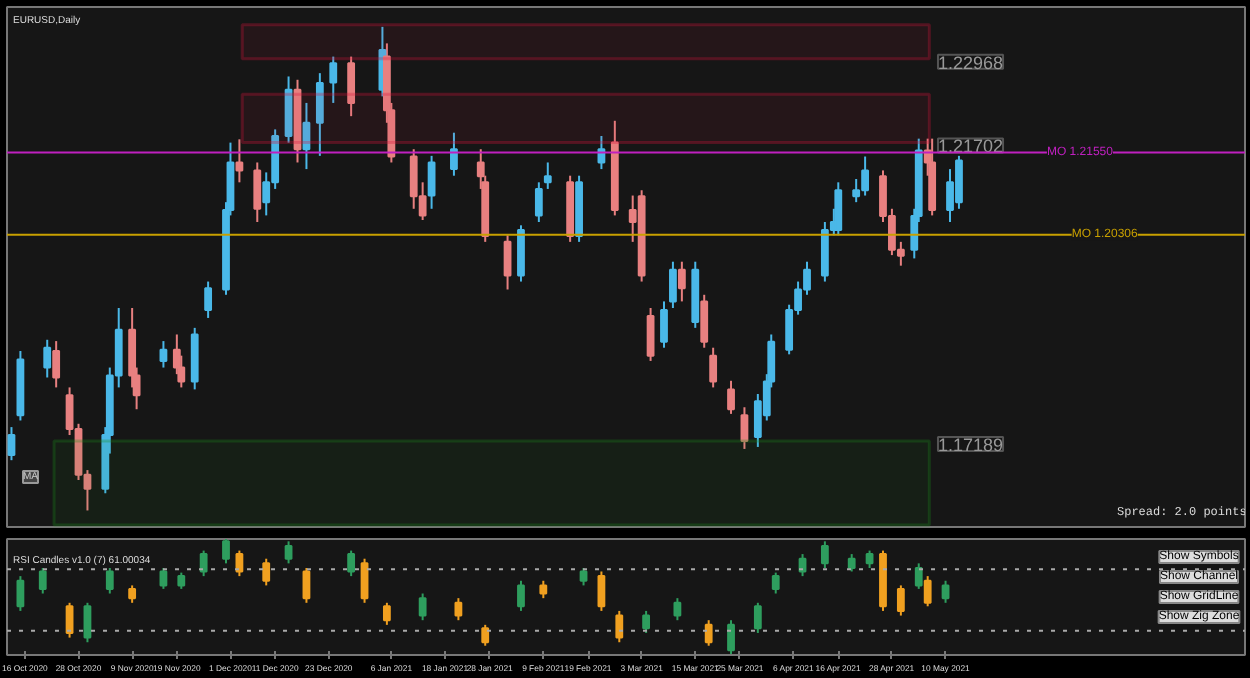 The image size is (1250, 678). I want to click on band-label: 1.17189, so click(970, 445).